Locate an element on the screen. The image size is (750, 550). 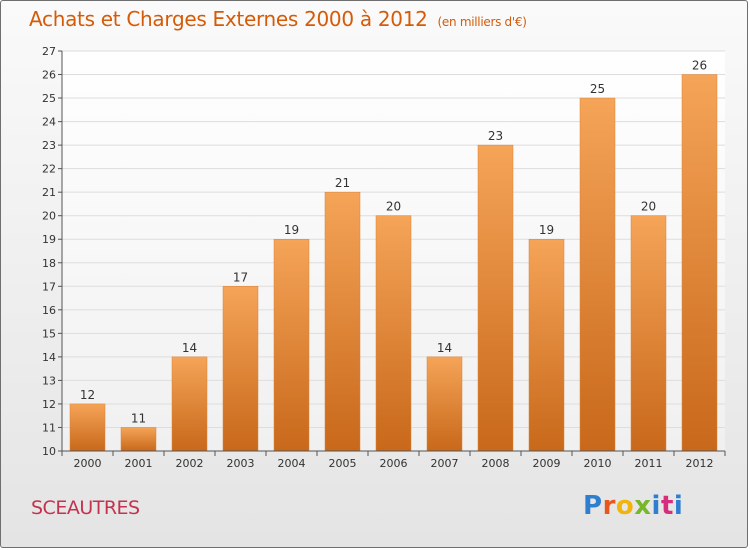
y-tick-label: 11 is located at coordinates (49, 427).